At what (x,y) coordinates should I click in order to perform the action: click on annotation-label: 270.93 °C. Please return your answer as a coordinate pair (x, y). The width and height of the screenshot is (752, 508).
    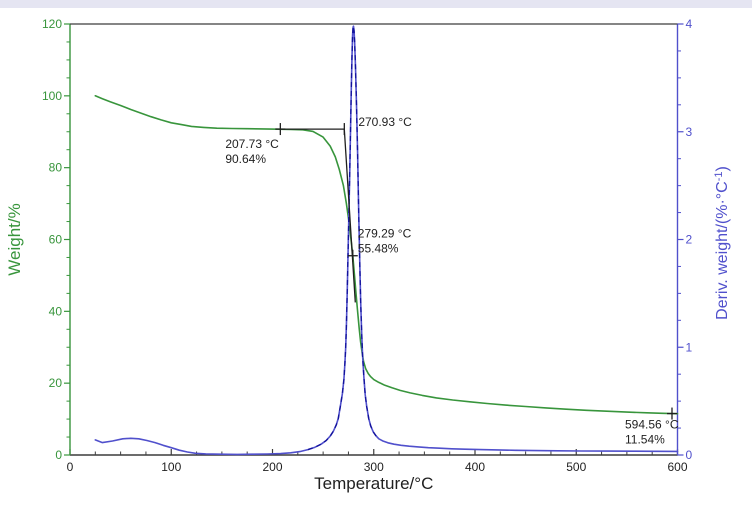
    Looking at the image, I should click on (385, 122).